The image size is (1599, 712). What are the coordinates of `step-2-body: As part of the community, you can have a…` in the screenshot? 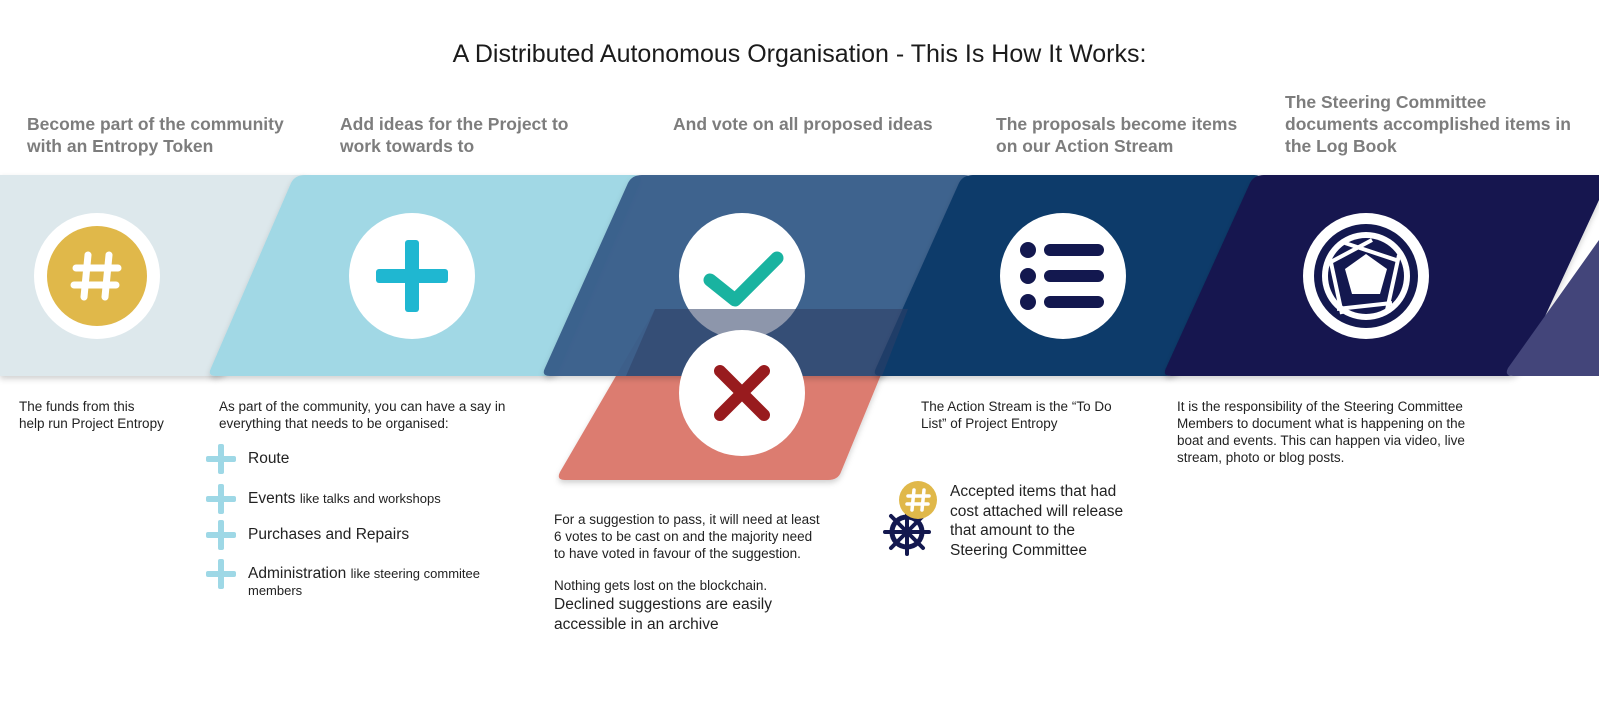 It's located at (362, 415).